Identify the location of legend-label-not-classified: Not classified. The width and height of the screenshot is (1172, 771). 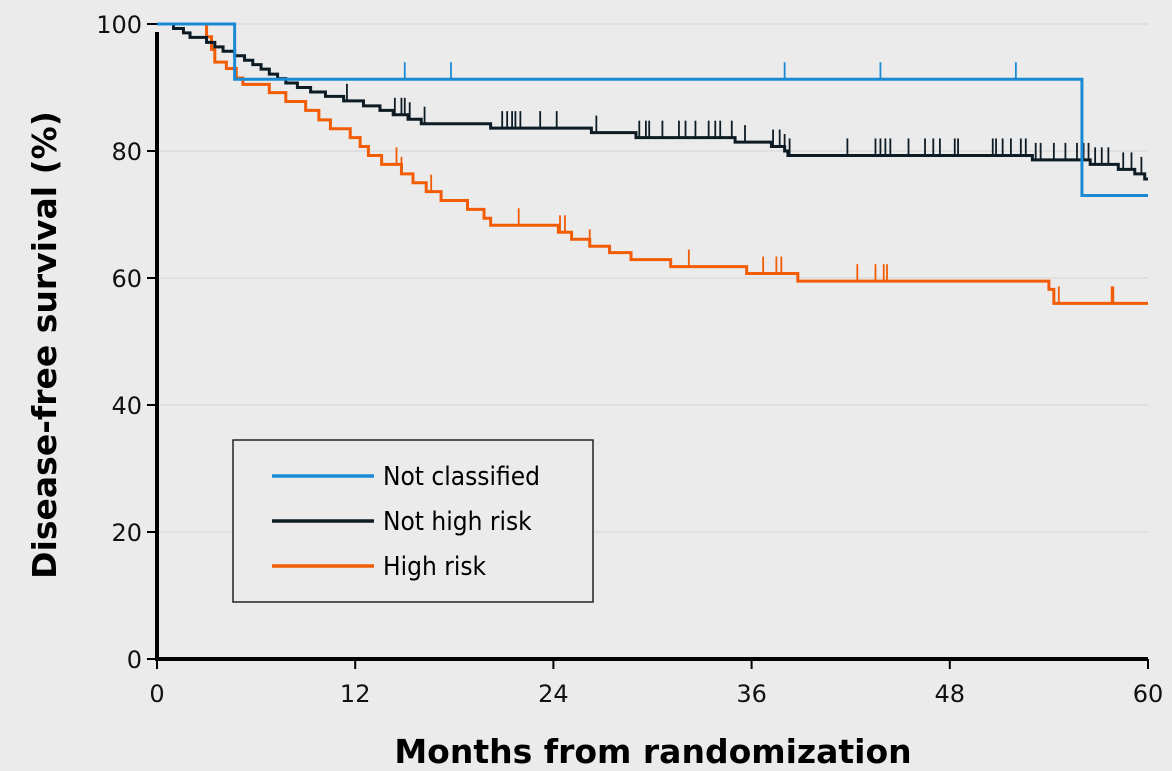
(461, 477).